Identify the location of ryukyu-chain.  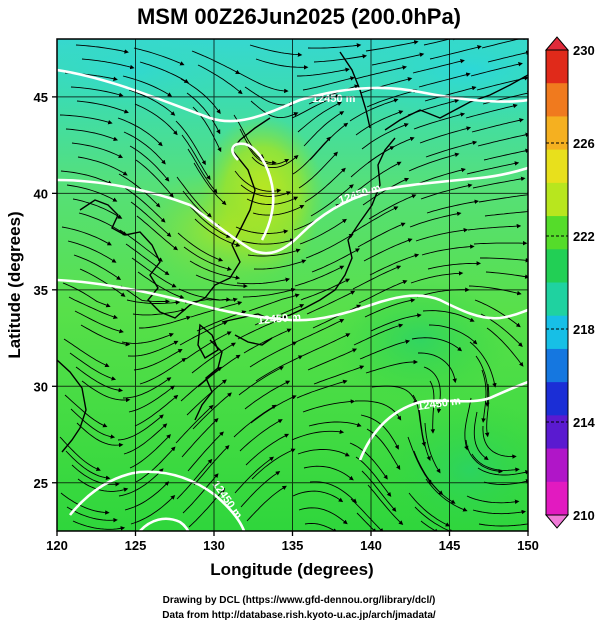
(208, 380).